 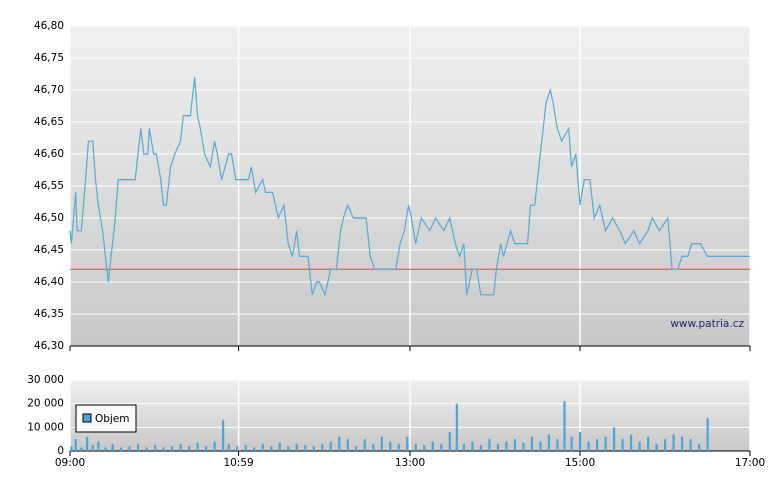 I want to click on y-tick-label: 46,60, so click(x=49, y=154).